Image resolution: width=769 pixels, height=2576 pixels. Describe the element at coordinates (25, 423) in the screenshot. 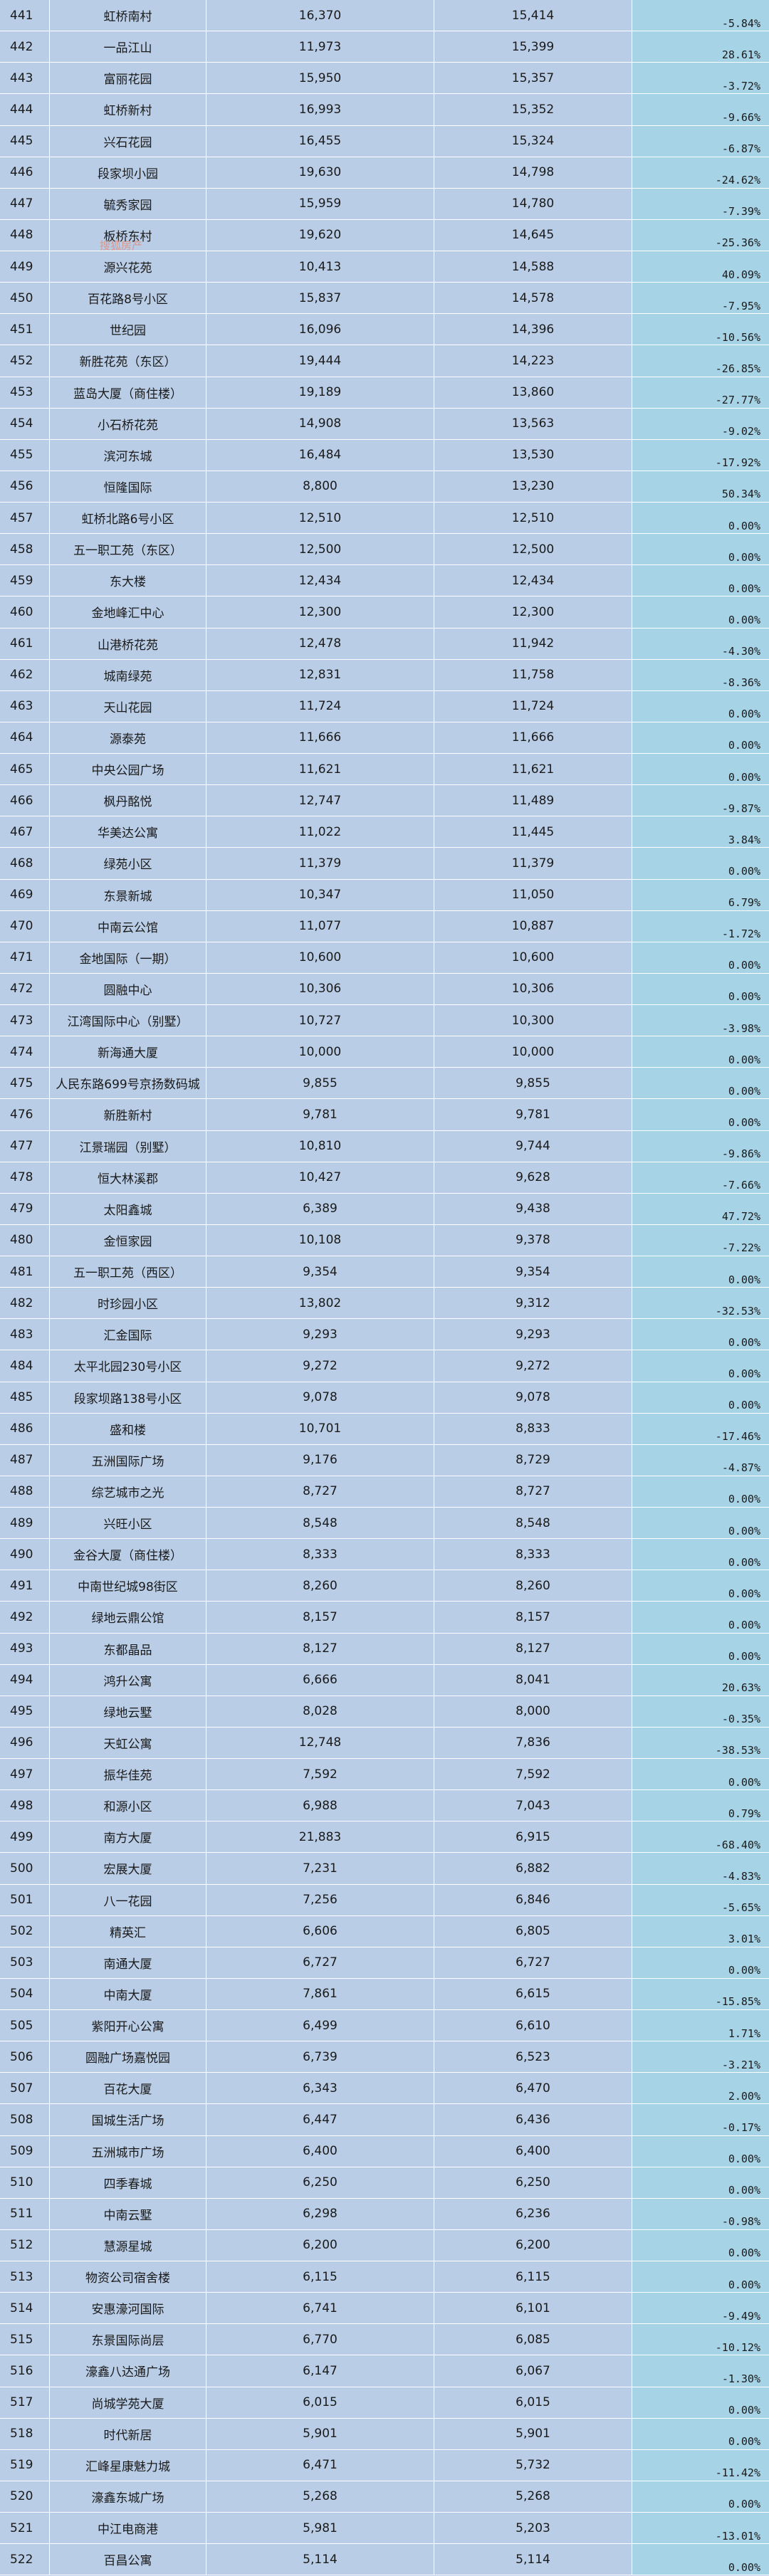

I see `rank-cell: 454` at that location.